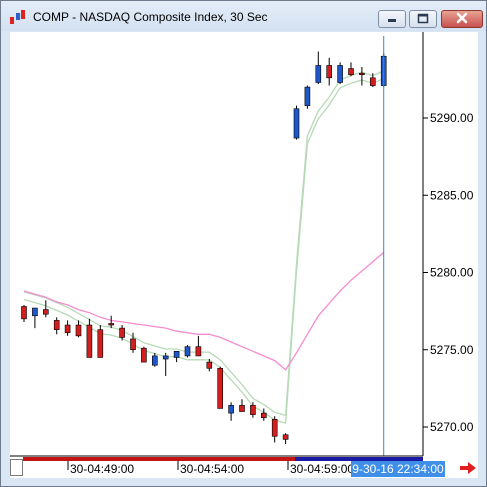 The height and width of the screenshot is (487, 487). Describe the element at coordinates (398, 469) in the screenshot. I see `crosshair-time-label: 9-30-16 22:34:00` at that location.